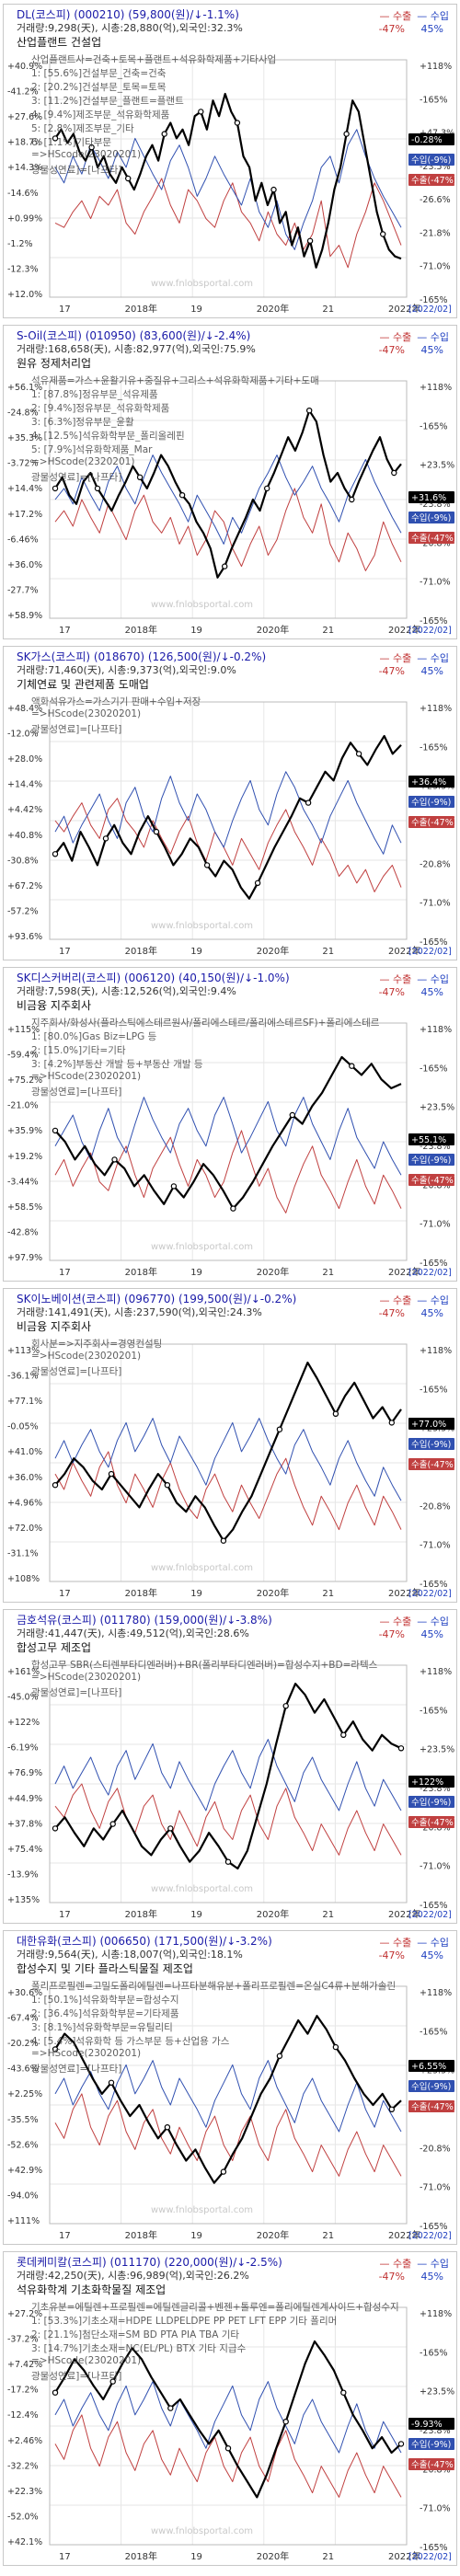 This screenshot has height=2576, width=460. What do you see at coordinates (23, 2145) in the screenshot?
I see `left-tick-label: -52.6%` at bounding box center [23, 2145].